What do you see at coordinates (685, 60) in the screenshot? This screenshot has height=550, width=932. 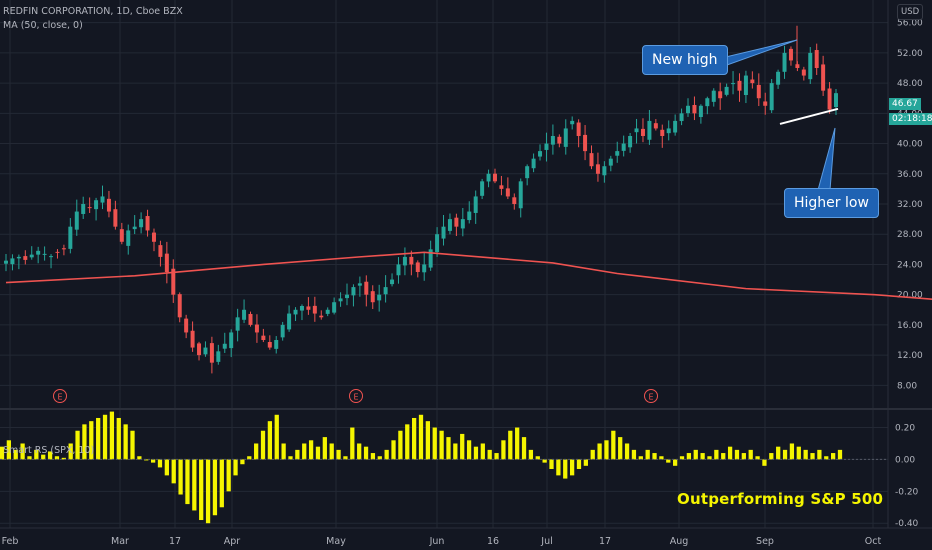 I see `new-high-callout: New high` at bounding box center [685, 60].